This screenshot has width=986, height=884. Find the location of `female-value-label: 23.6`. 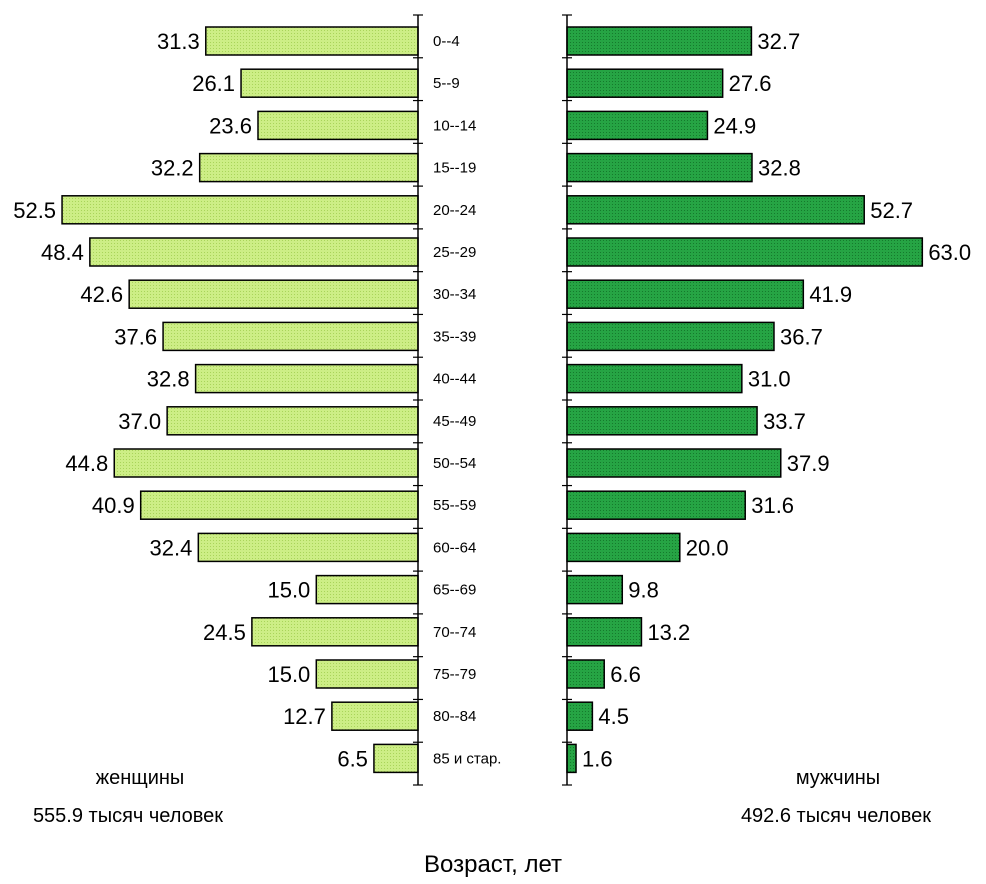

female-value-label: 23.6 is located at coordinates (230, 125).